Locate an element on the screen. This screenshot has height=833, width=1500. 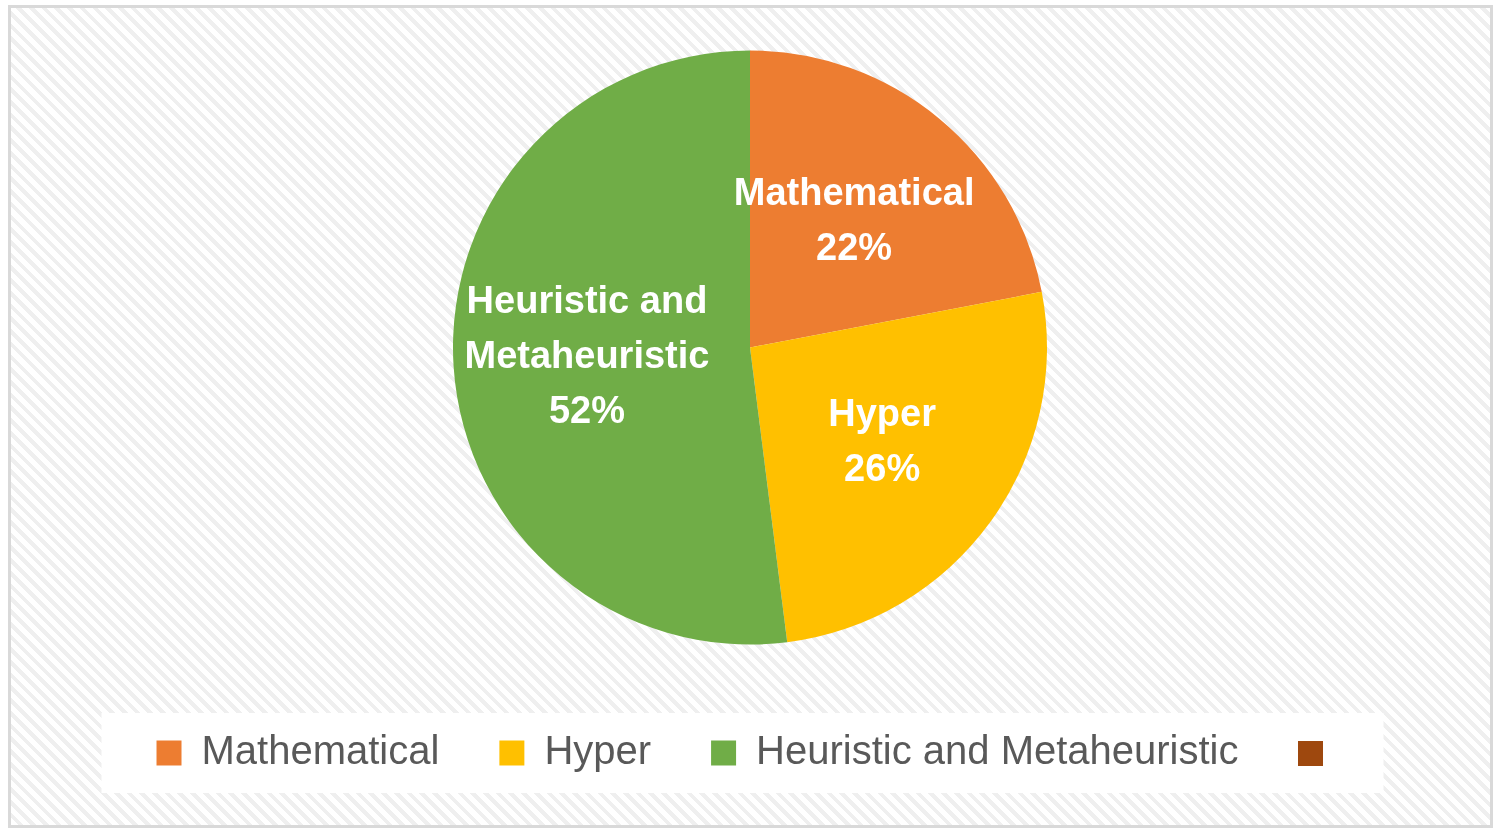
data-label: 22% is located at coordinates (854, 246).